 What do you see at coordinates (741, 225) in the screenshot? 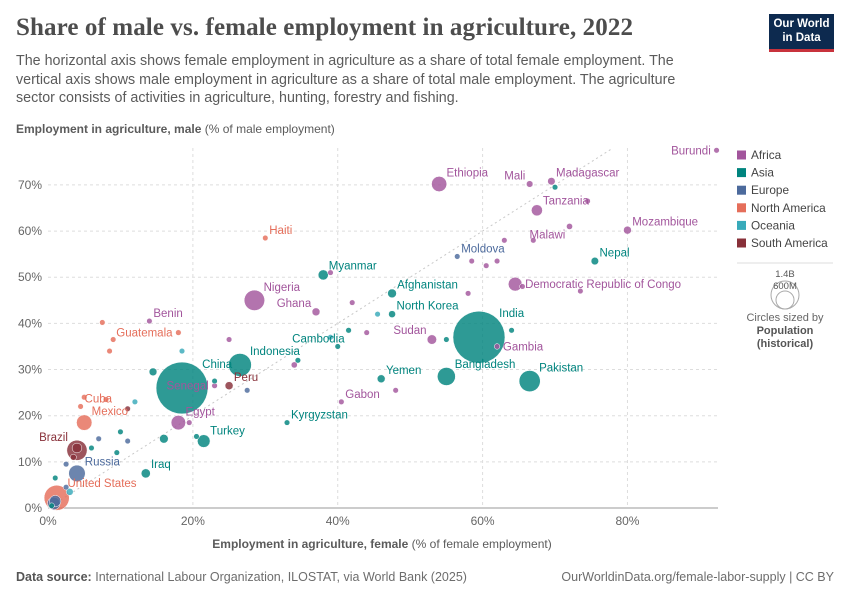
I see `legend-swatch-oceania` at bounding box center [741, 225].